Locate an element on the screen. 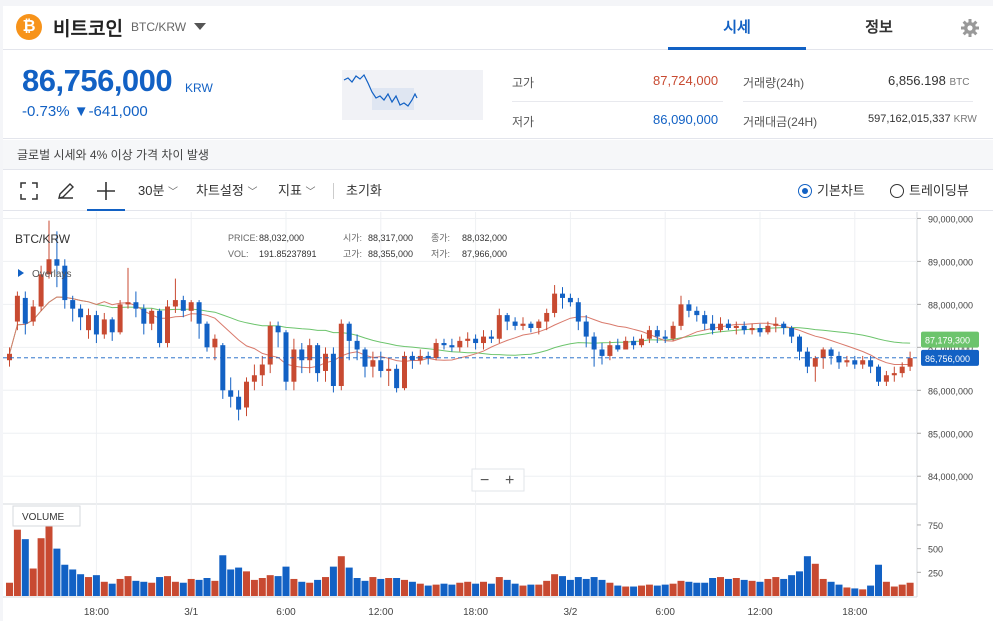 The image size is (993, 621). legend-price-label: PRICE: is located at coordinates (243, 238).